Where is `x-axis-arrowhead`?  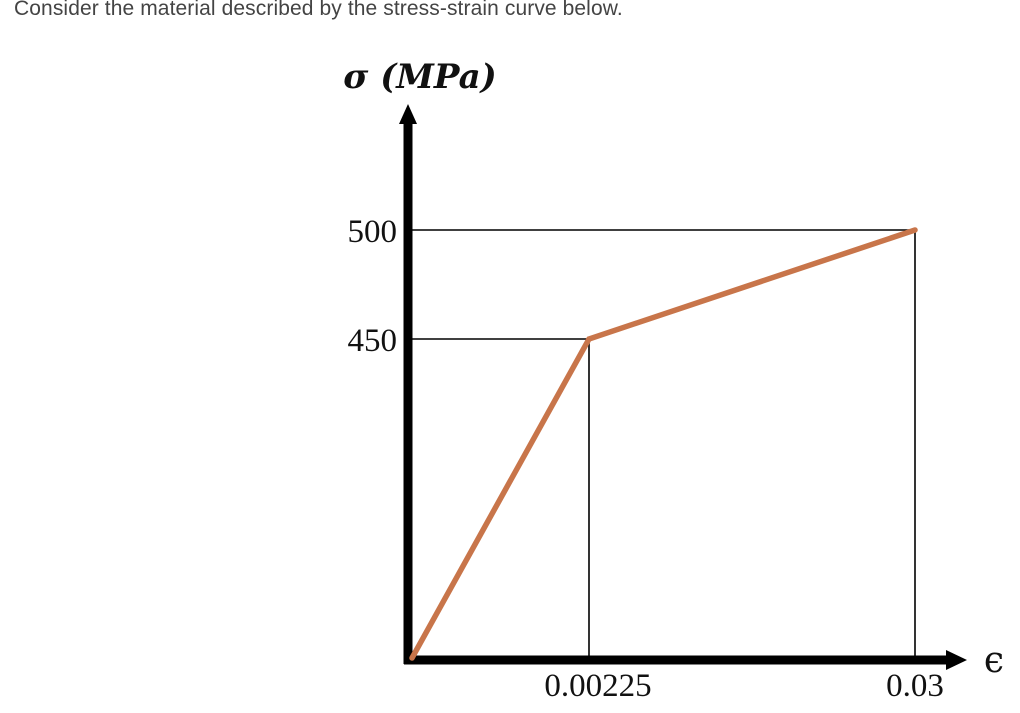 x-axis-arrowhead is located at coordinates (956, 660).